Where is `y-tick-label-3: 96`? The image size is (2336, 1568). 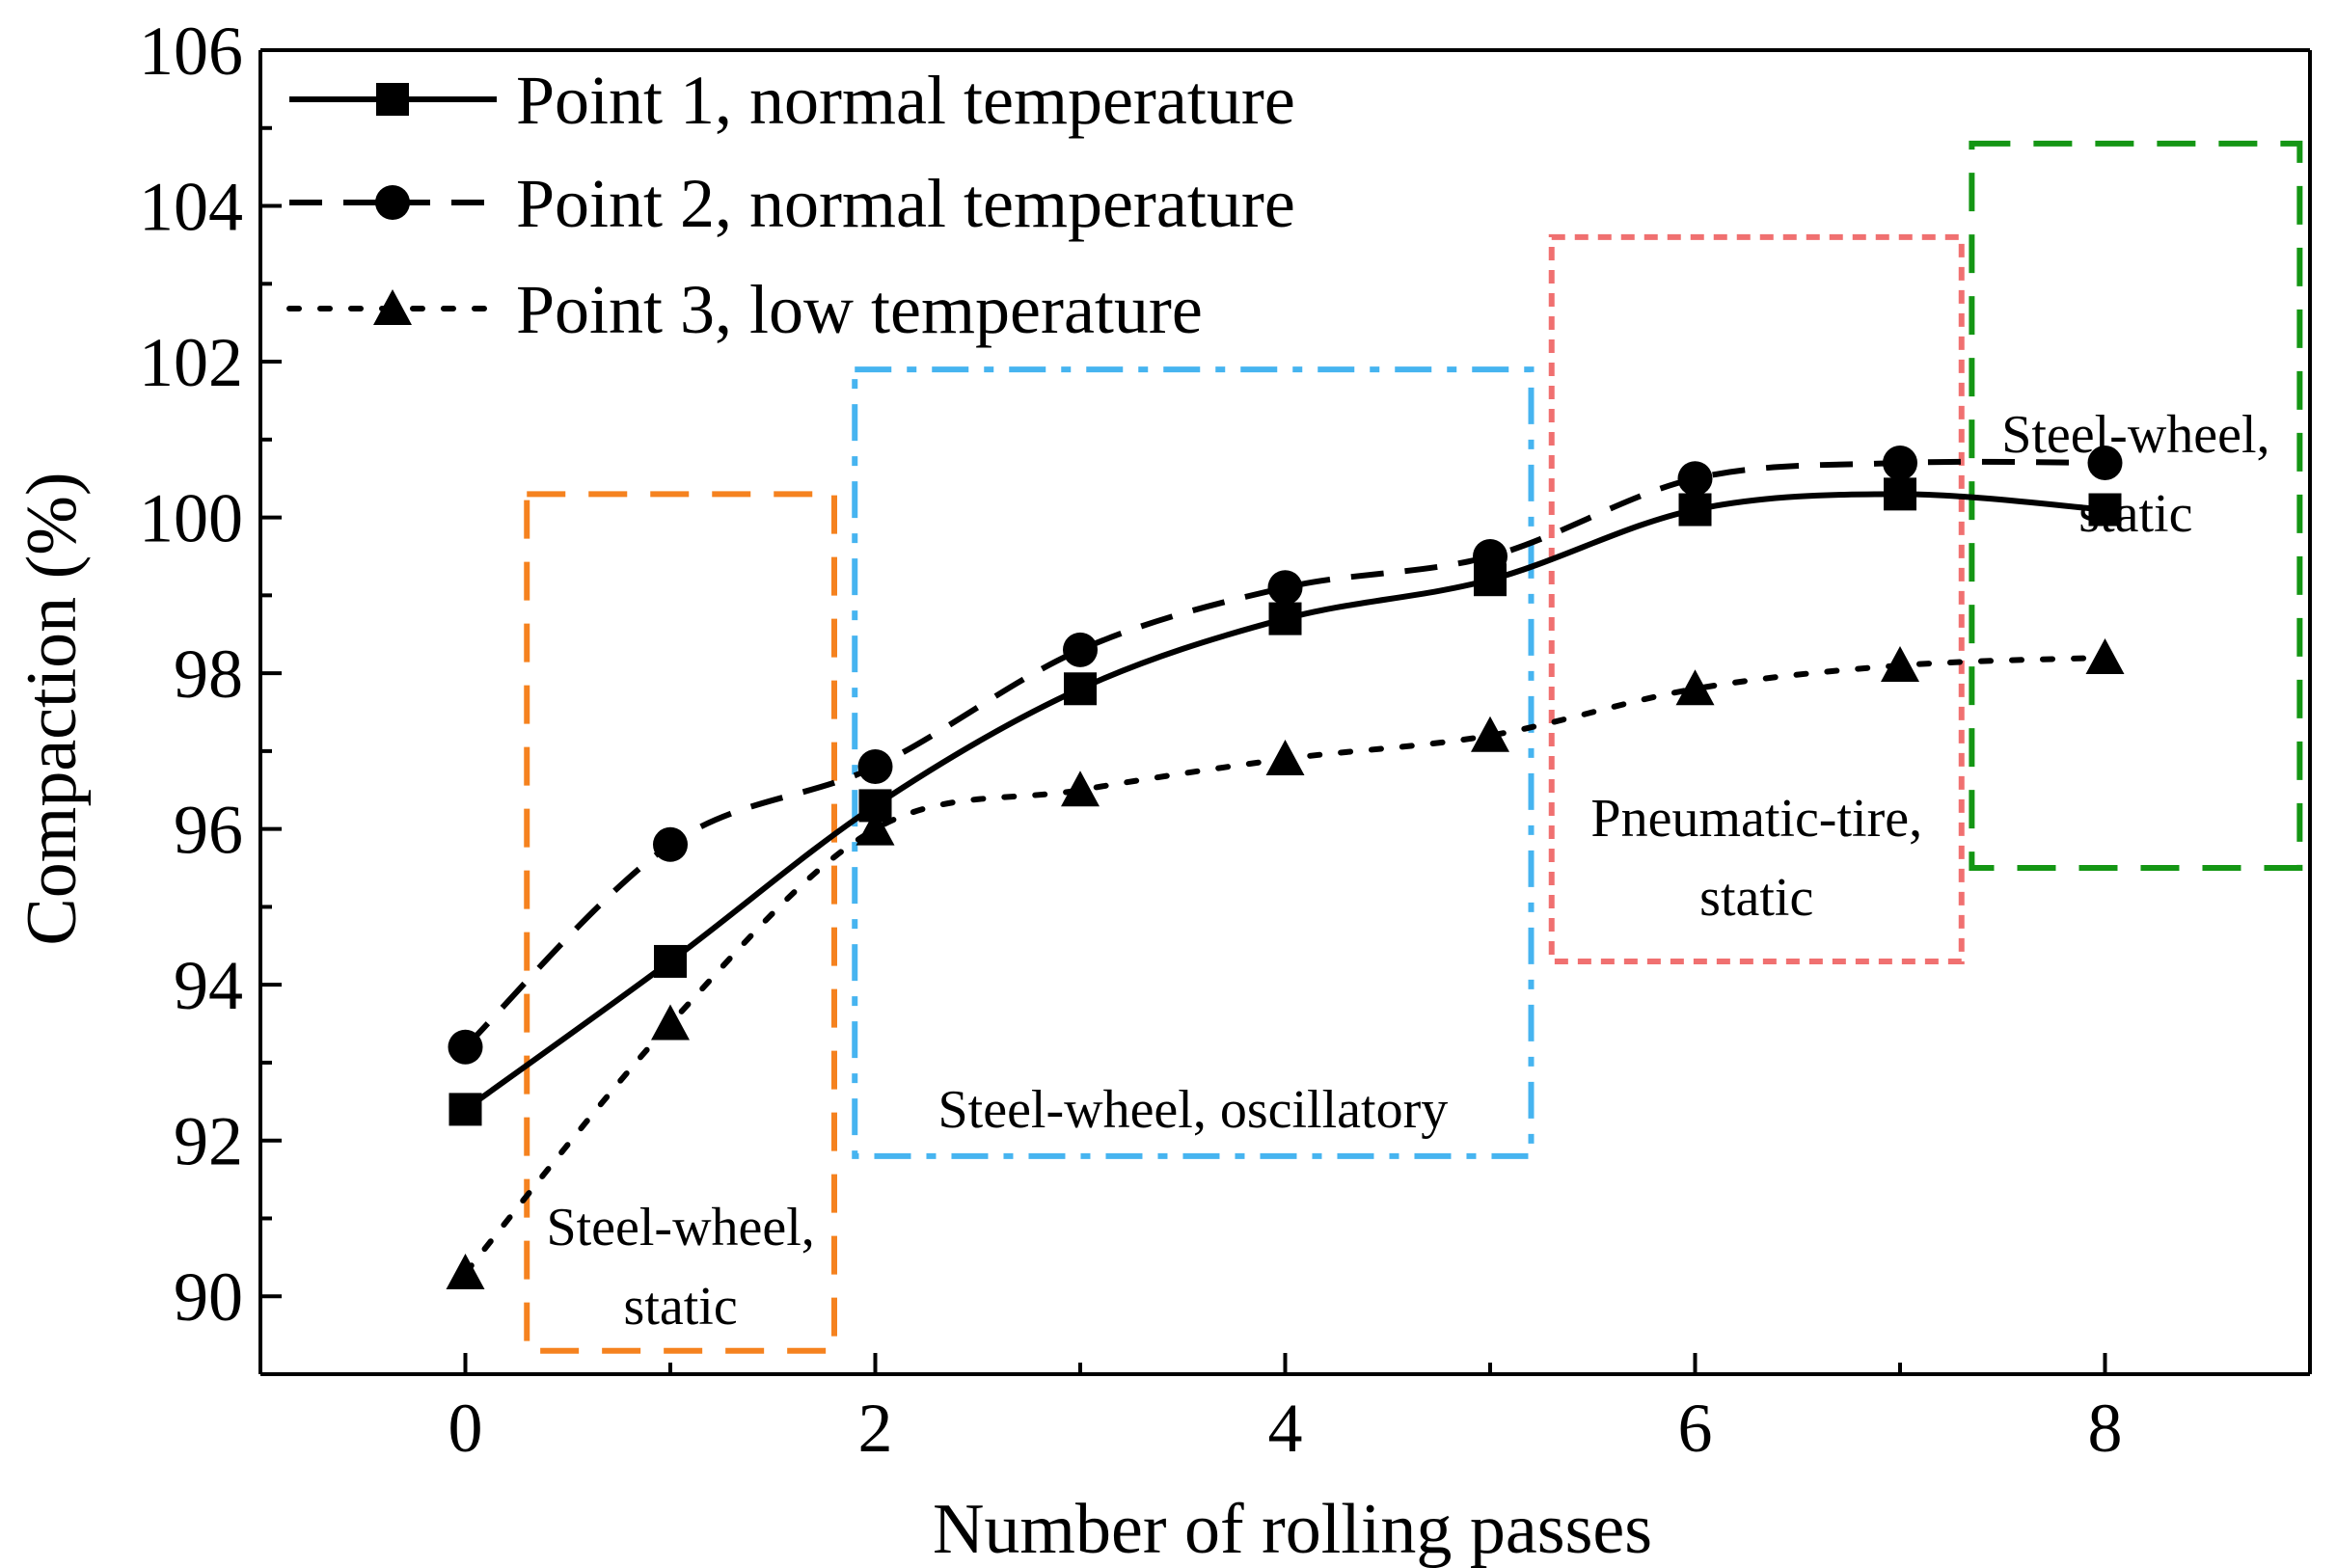
y-tick-label-3: 96 is located at coordinates (209, 830).